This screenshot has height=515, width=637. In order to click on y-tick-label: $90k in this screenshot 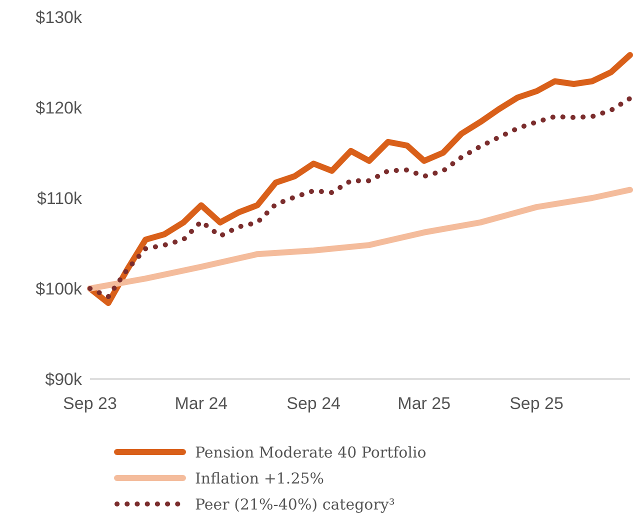, I will do `click(63, 379)`.